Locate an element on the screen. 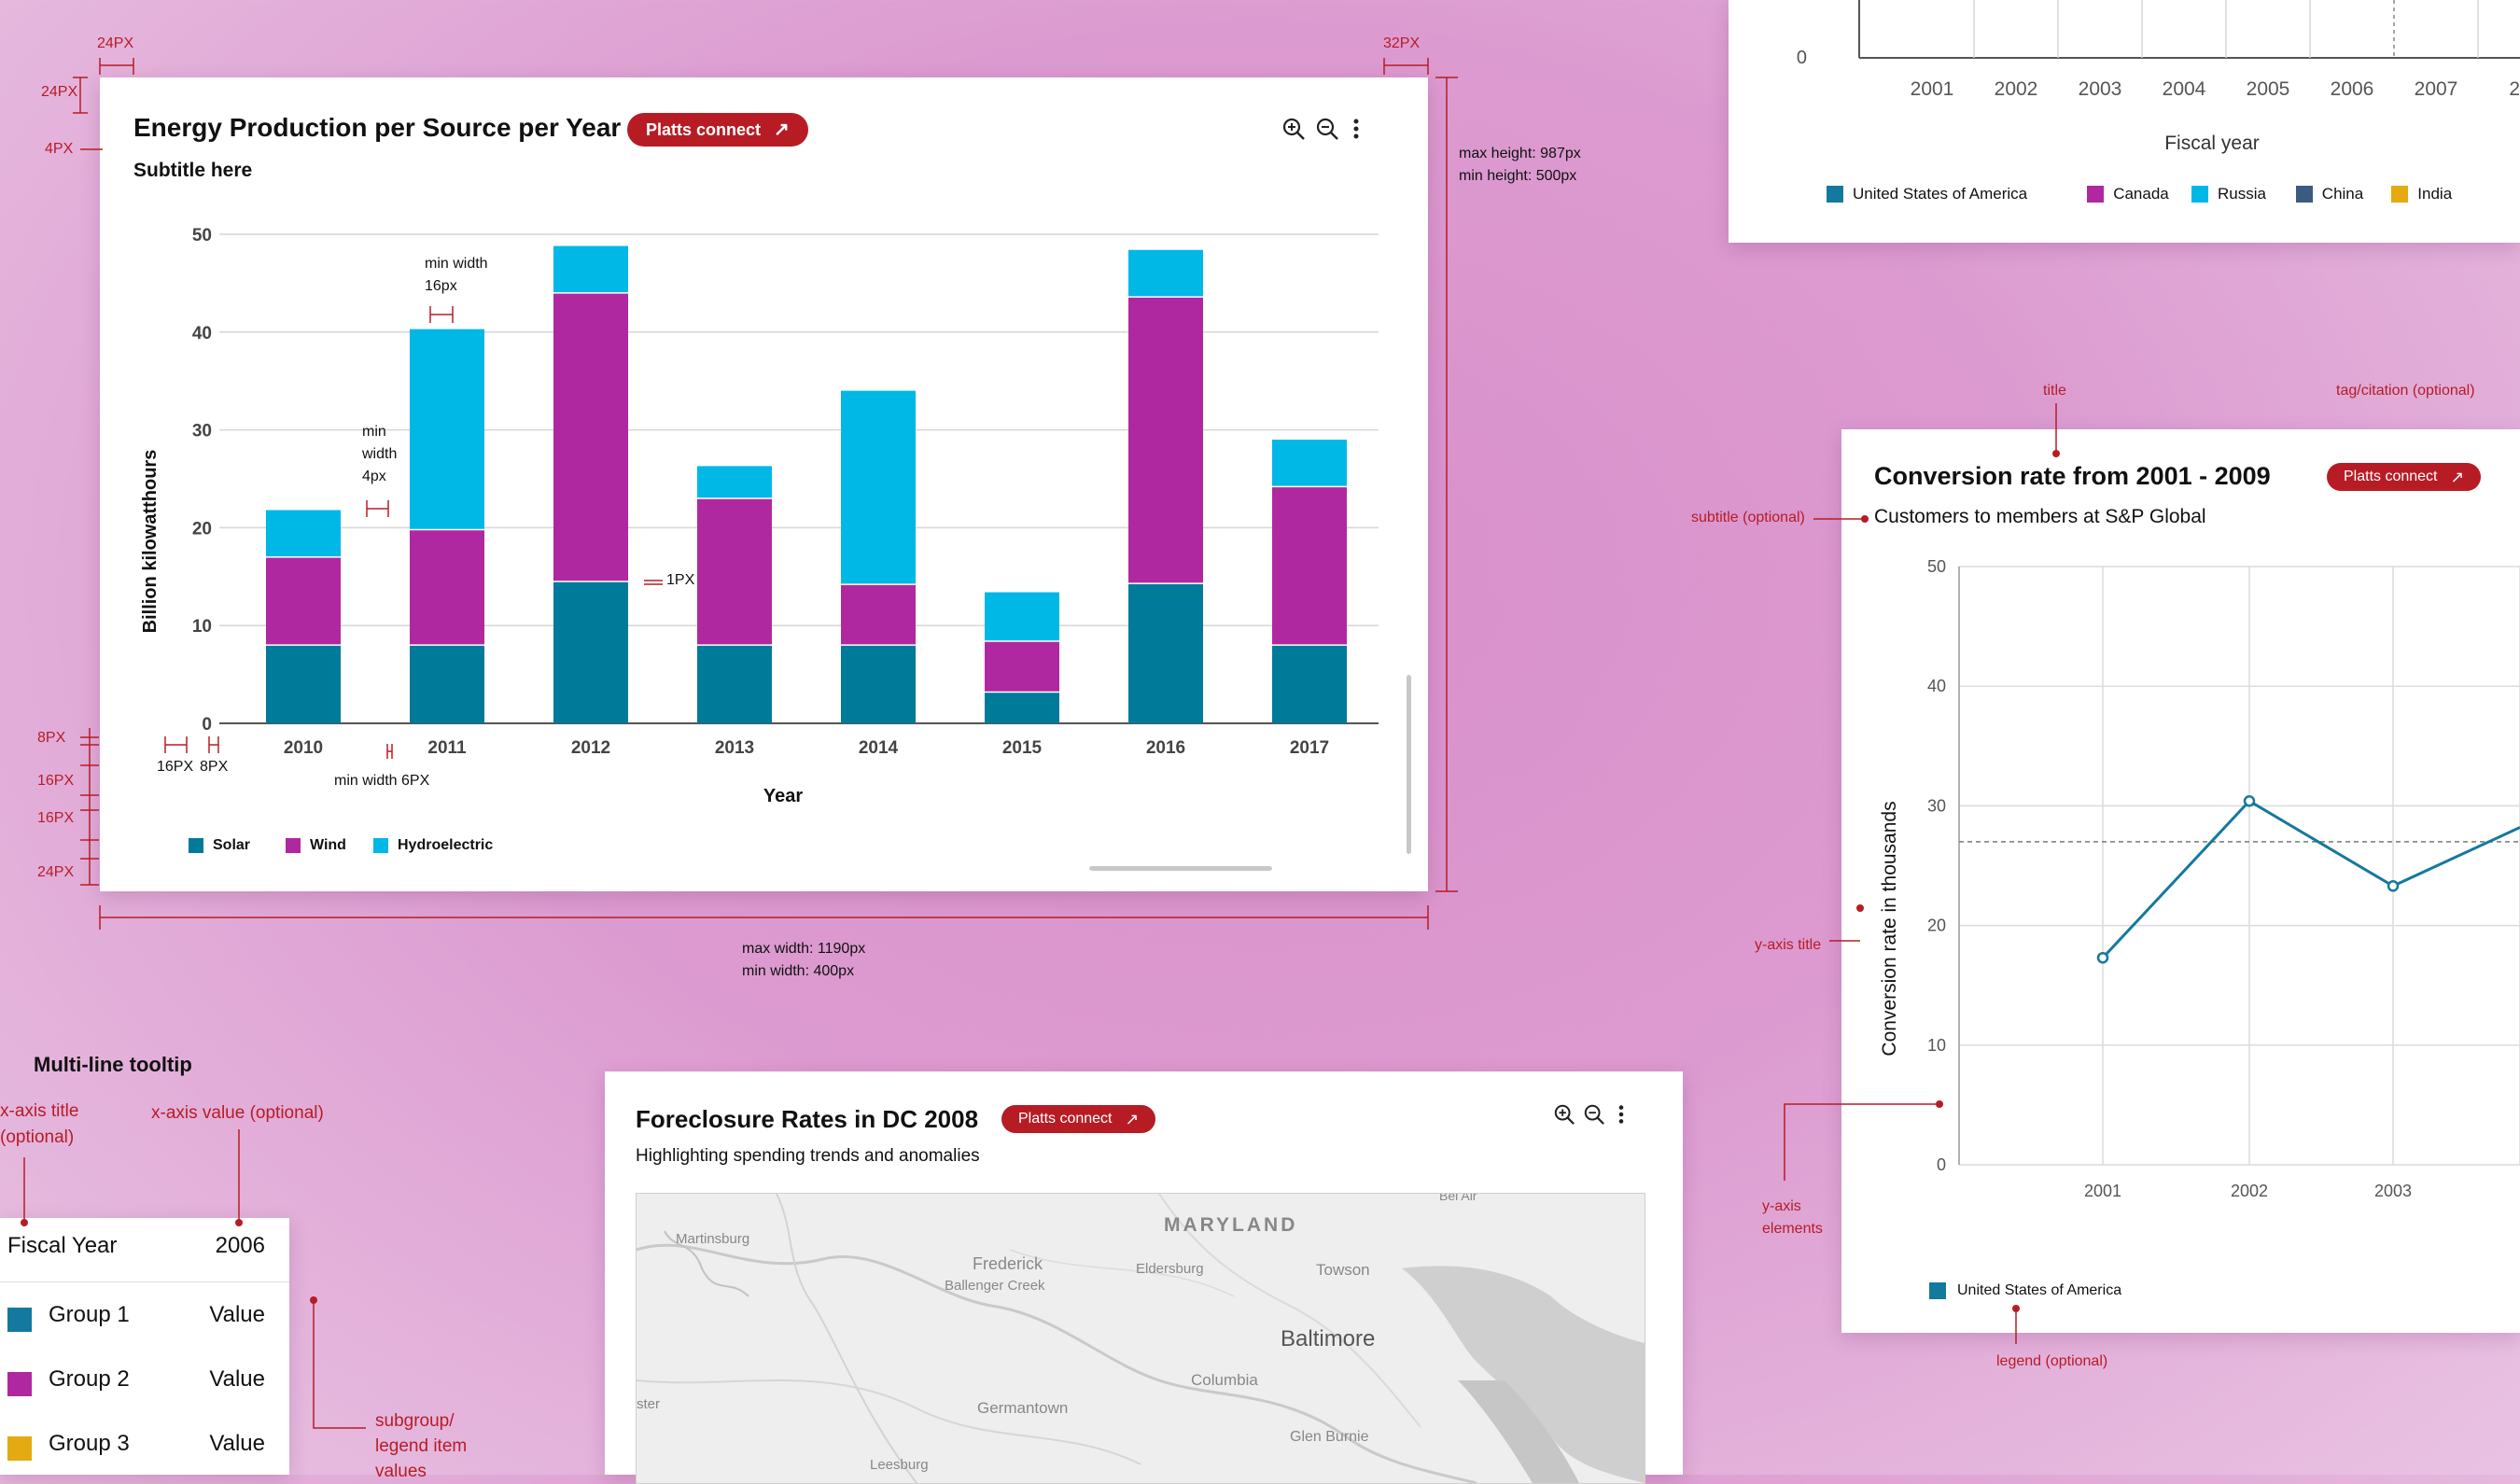  map-platts-label: Platts connect is located at coordinates (1065, 1119).